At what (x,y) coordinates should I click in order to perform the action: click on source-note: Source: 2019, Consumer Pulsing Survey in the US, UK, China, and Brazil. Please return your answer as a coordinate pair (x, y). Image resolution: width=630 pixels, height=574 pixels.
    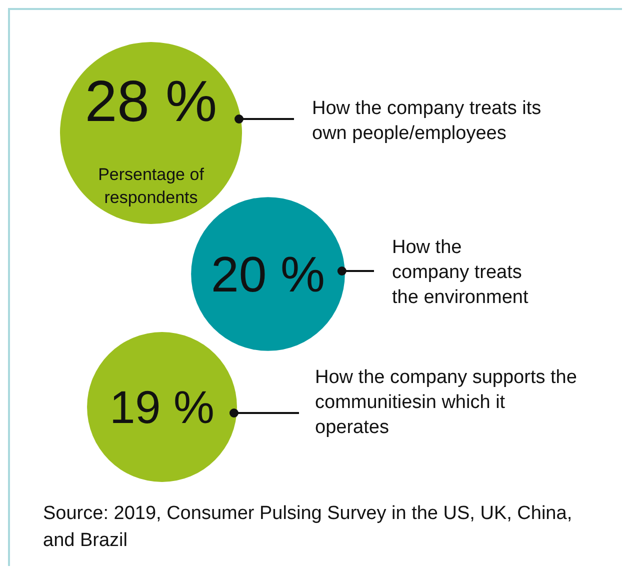
    Looking at the image, I should click on (308, 527).